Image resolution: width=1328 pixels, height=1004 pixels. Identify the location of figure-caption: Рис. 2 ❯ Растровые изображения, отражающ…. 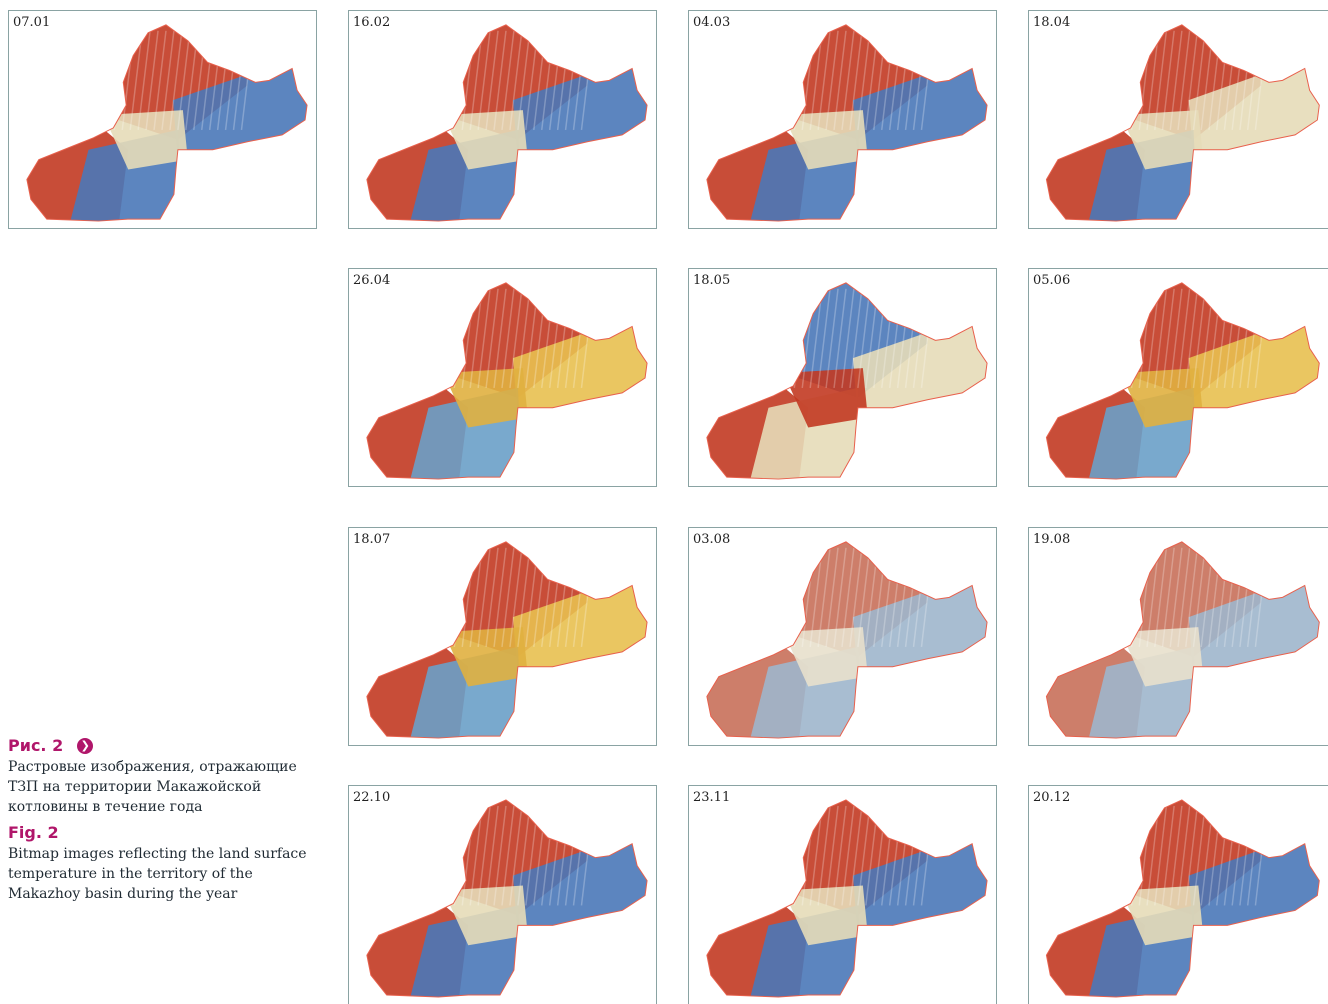
(158, 823).